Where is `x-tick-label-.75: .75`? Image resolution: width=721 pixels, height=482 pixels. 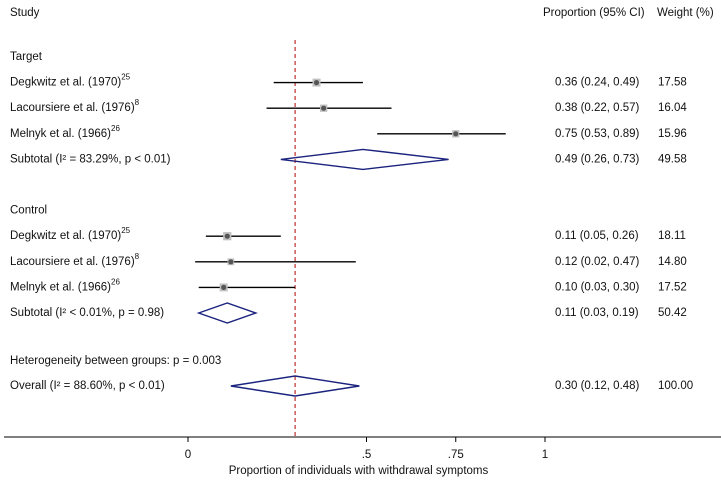 x-tick-label-.75: .75 is located at coordinates (456, 455).